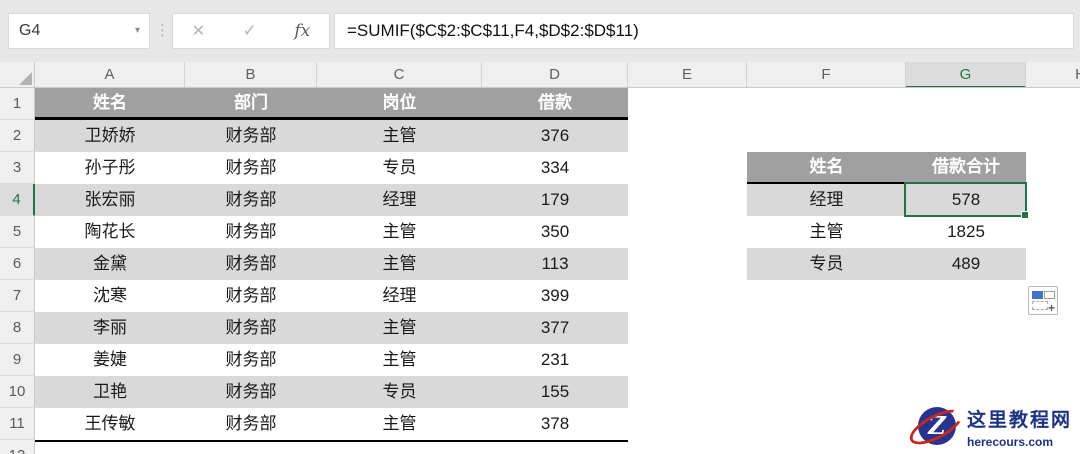  What do you see at coordinates (137, 30) in the screenshot?
I see `chevron-down-icon: ▾` at bounding box center [137, 30].